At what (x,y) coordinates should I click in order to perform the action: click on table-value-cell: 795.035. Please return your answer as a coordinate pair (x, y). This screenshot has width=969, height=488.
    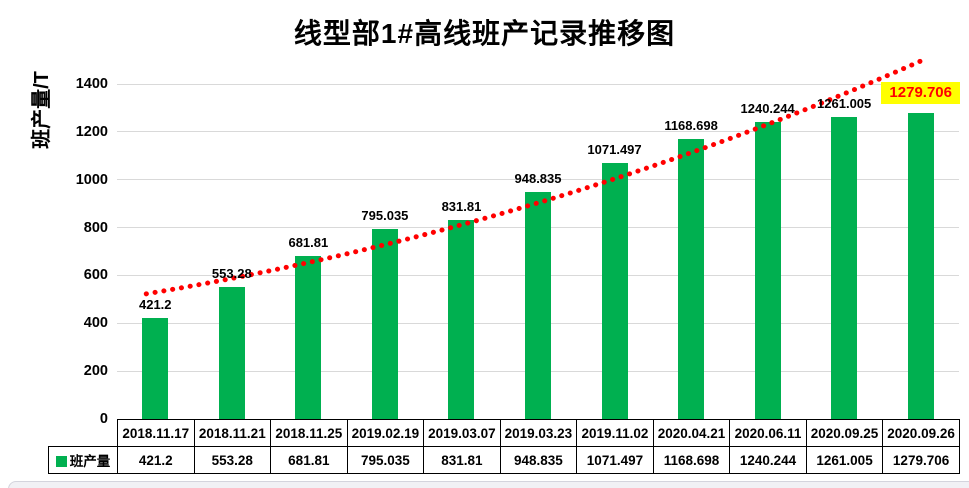
    Looking at the image, I should click on (385, 460).